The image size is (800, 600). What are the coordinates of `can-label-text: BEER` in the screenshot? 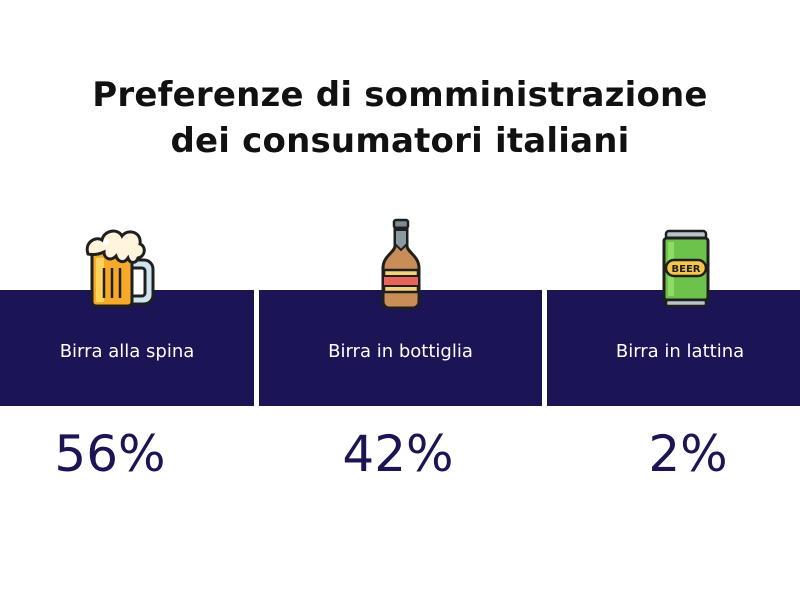 It's located at (686, 269).